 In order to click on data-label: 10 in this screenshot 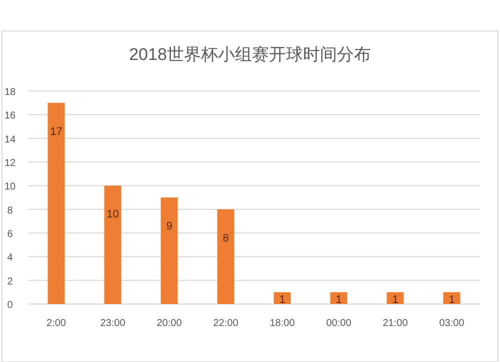, I will do `click(112, 214)`.